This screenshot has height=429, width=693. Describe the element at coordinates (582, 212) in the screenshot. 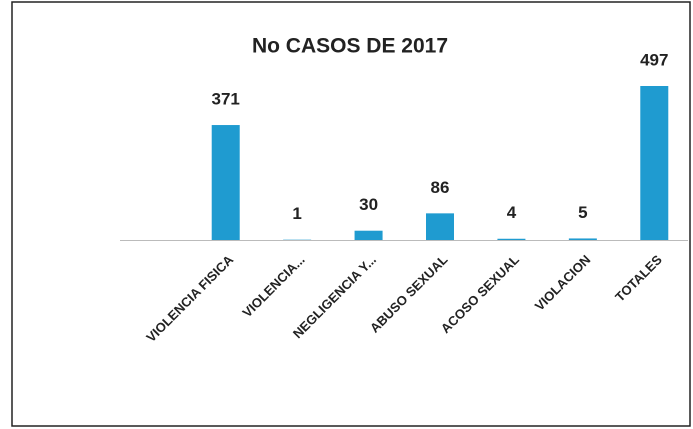

I see `data-label: 5` at that location.